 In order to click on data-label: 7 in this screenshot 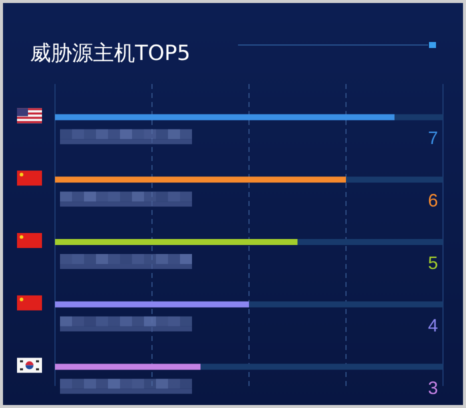, I will do `click(433, 138)`.